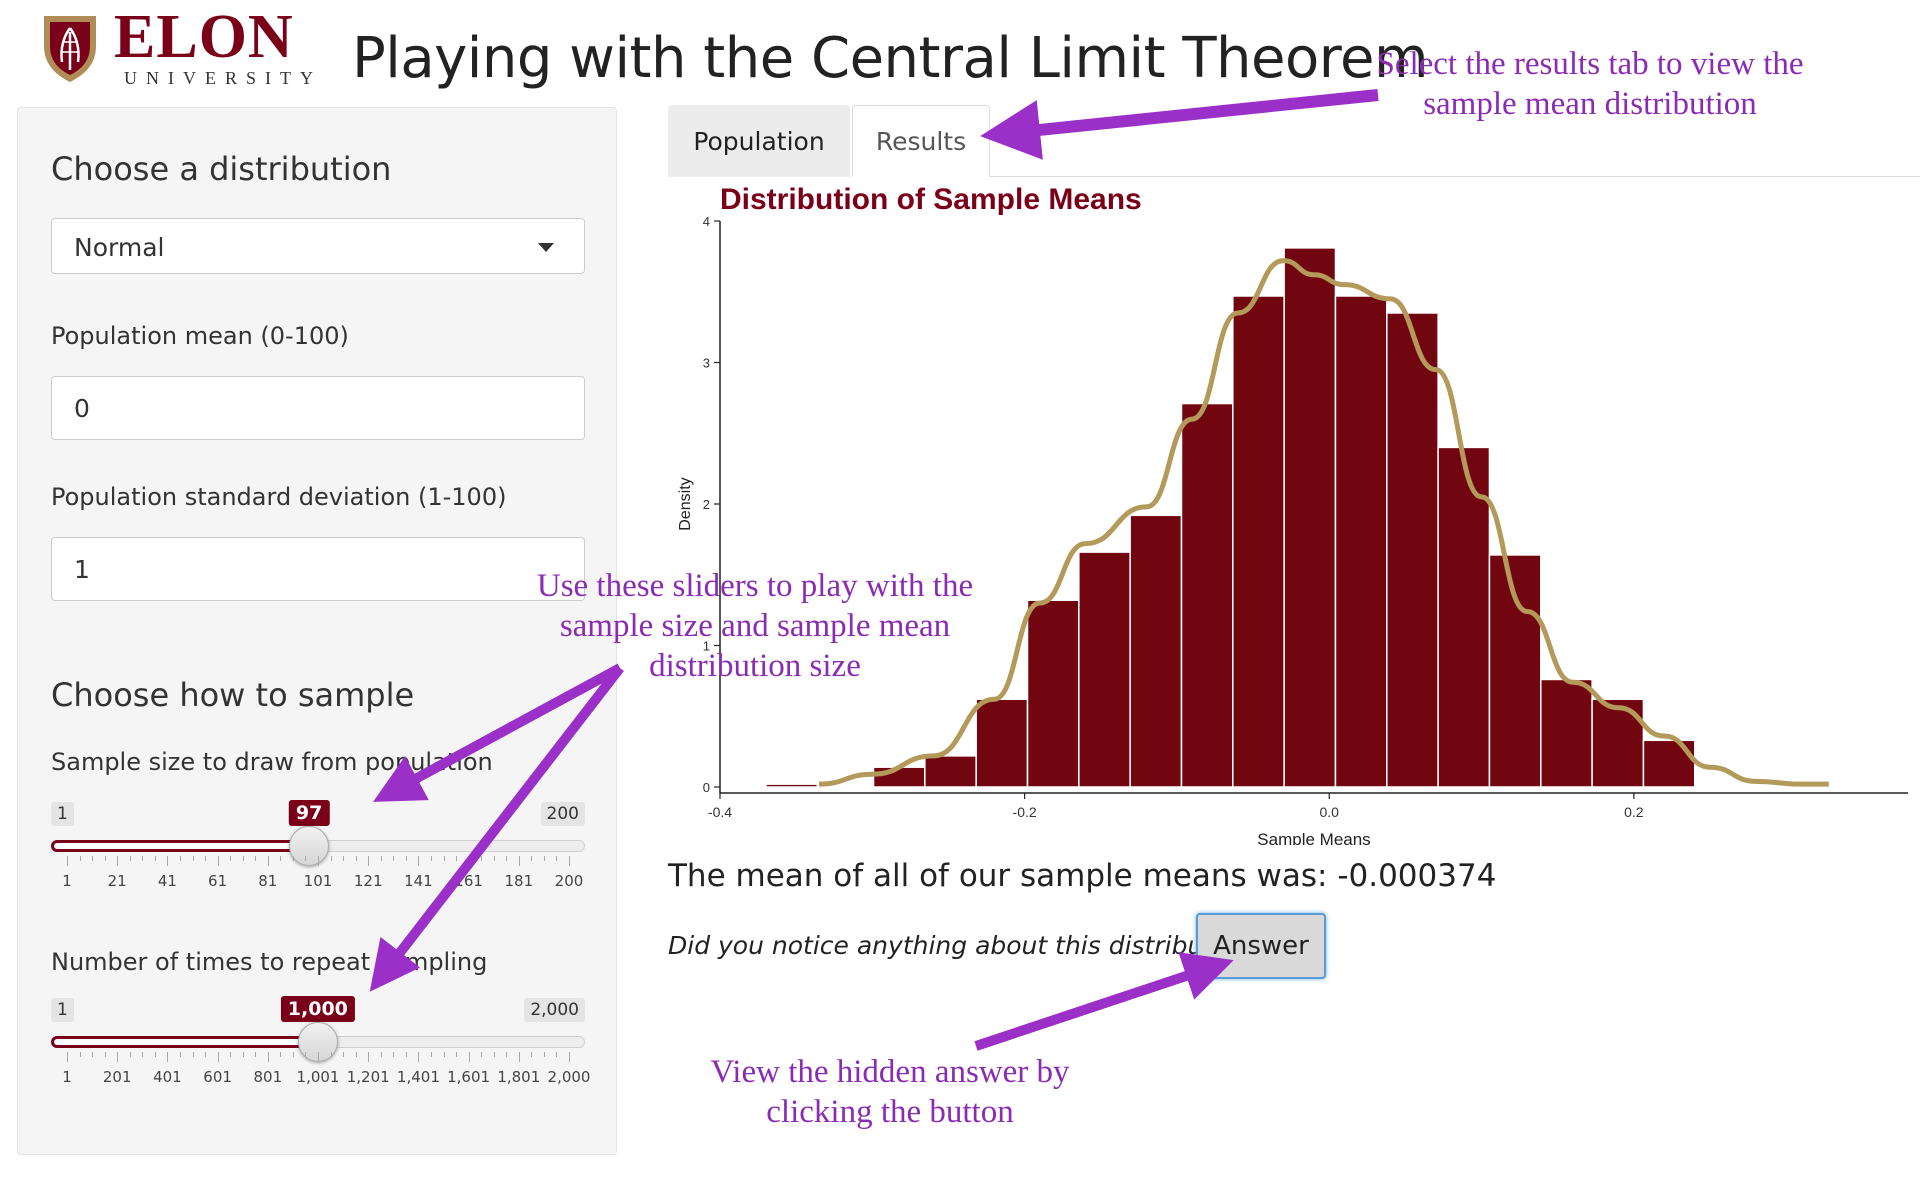 This screenshot has width=1920, height=1196. What do you see at coordinates (268, 881) in the screenshot?
I see `slider-tick-label: 81` at bounding box center [268, 881].